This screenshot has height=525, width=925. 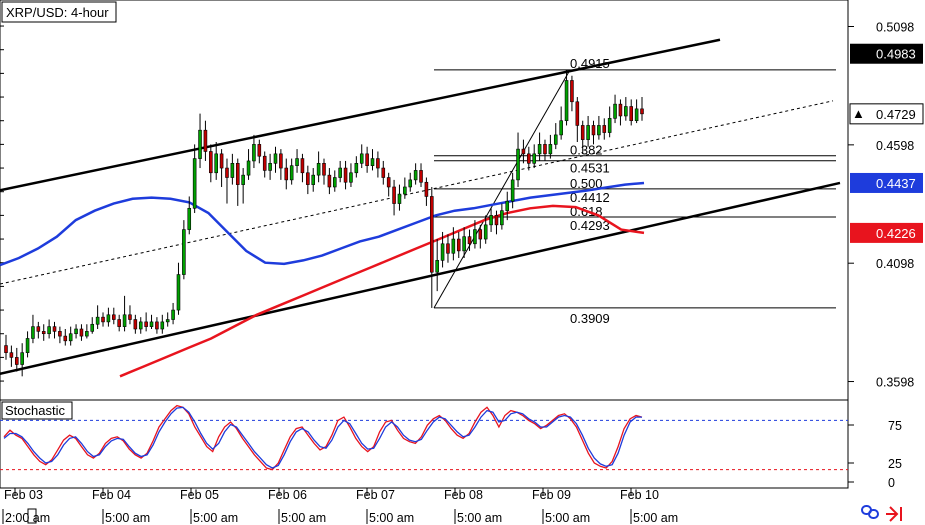 What do you see at coordinates (886, 143) in the screenshot?
I see `price-tags: 0.4983 ▲ 0.4729 0.4437 0.4226` at bounding box center [886, 143].